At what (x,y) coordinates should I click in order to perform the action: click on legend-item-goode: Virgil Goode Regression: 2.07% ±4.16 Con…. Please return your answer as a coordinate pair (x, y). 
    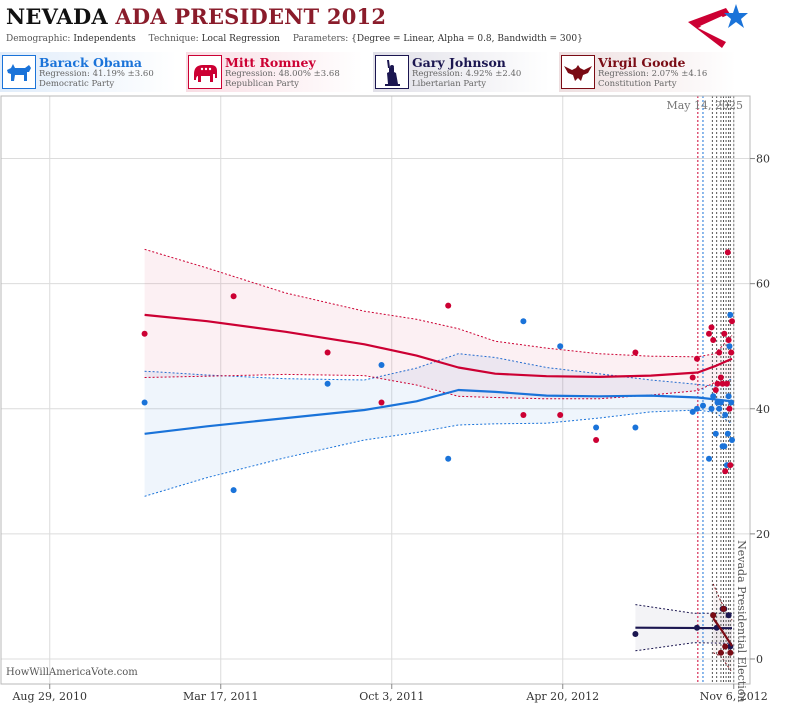
    Looking at the image, I should click on (652, 72).